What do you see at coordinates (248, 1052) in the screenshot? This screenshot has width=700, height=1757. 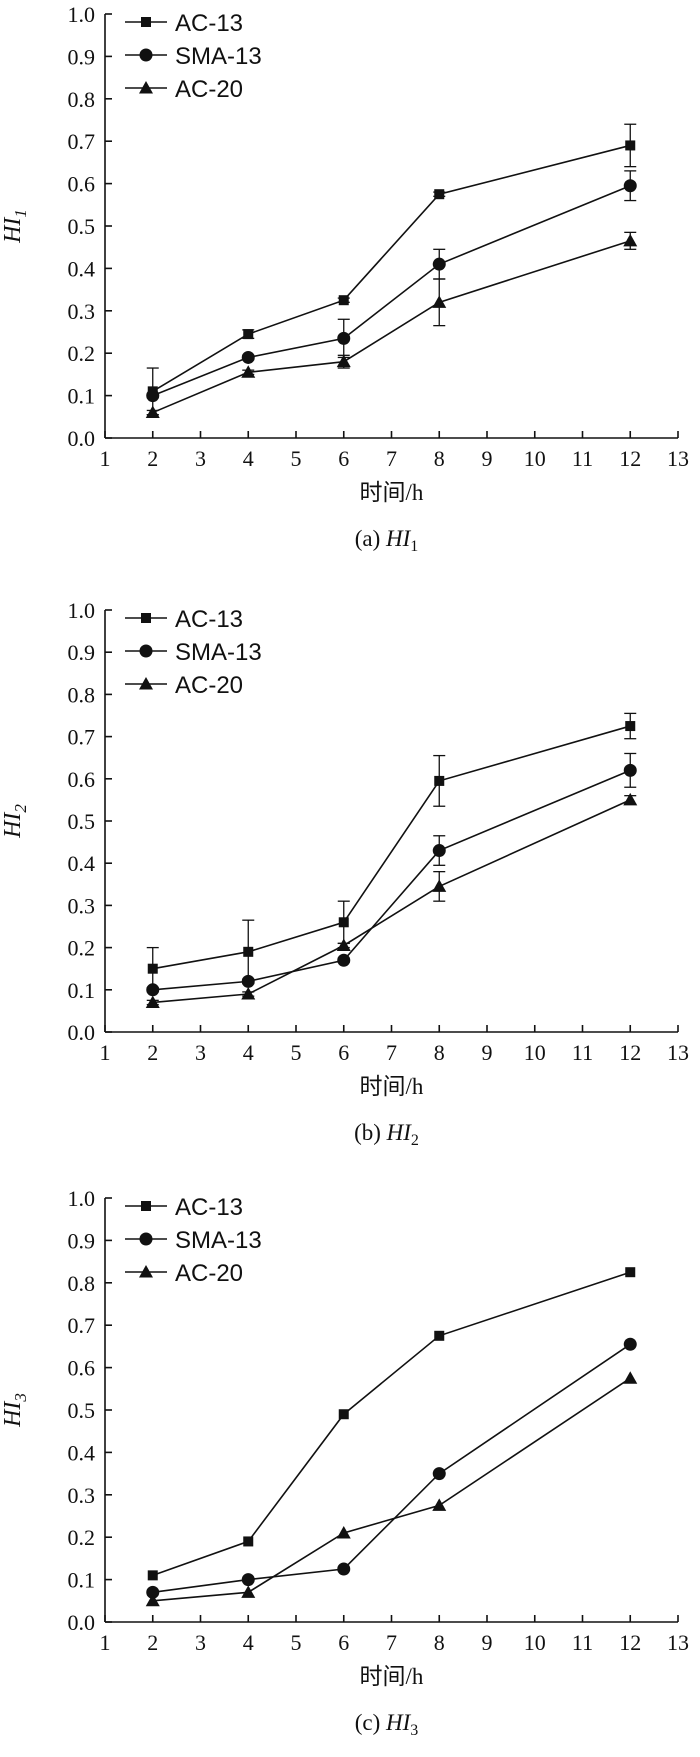 I see `x-tick-label: 4` at bounding box center [248, 1052].